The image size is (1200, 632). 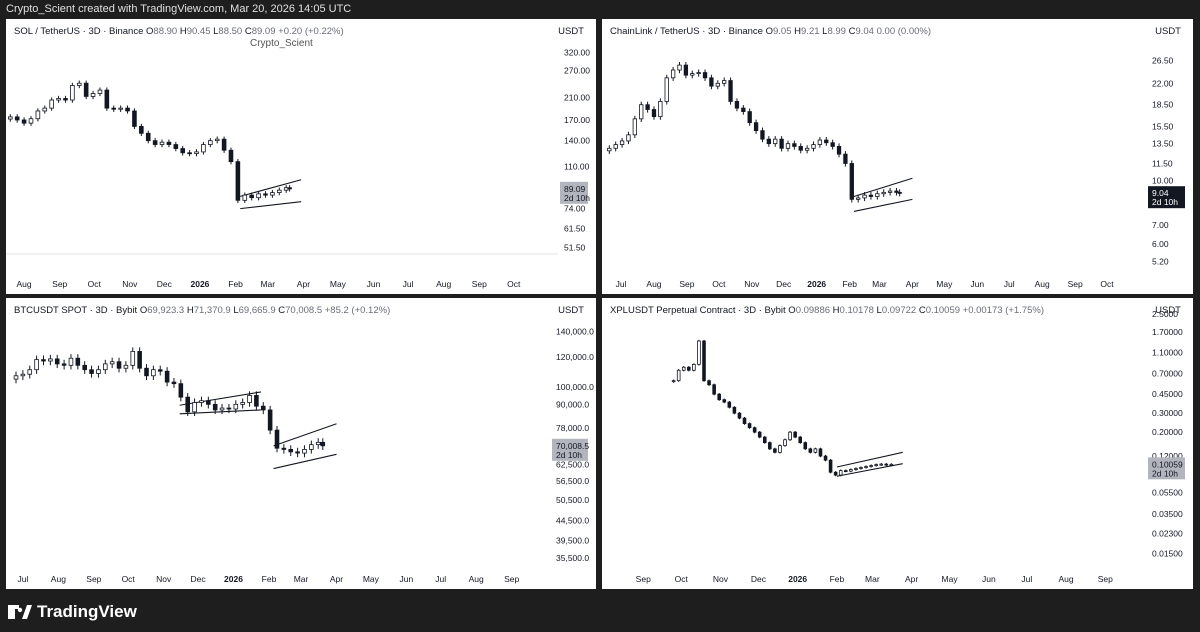 What do you see at coordinates (1167, 514) in the screenshot?
I see `y-tick-label: 0.03500` at bounding box center [1167, 514].